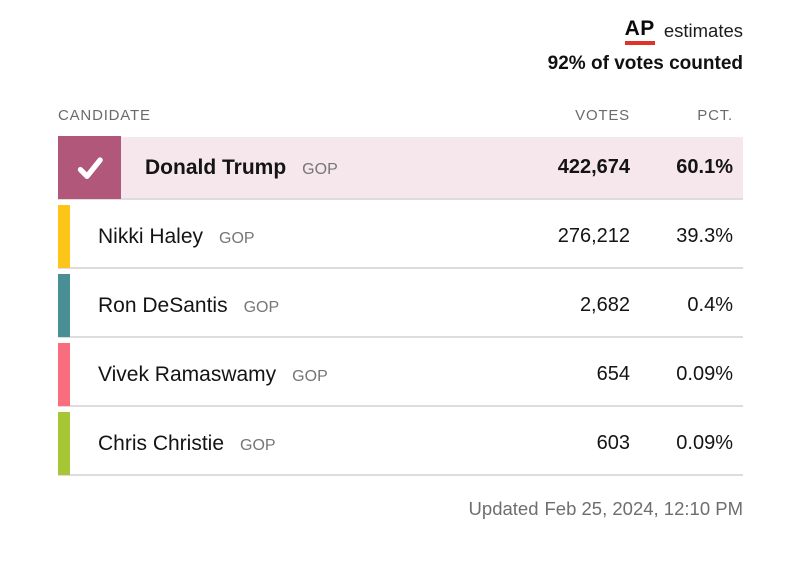  What do you see at coordinates (163, 305) in the screenshot?
I see `candidate-name: Ron DeSantis` at bounding box center [163, 305].